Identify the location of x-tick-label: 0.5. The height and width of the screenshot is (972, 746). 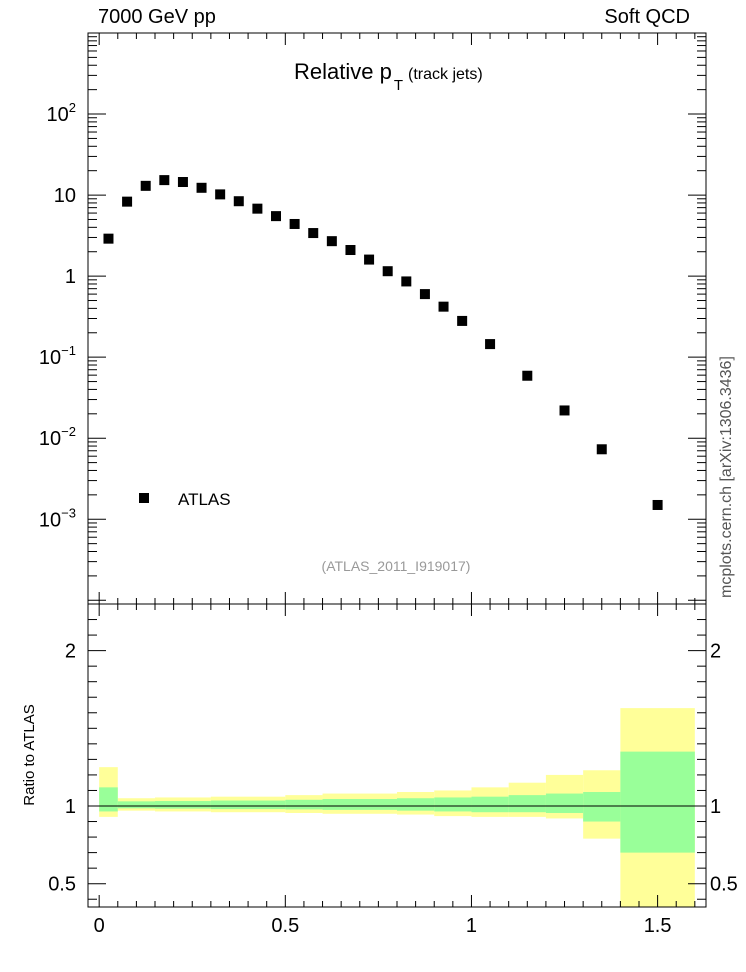
(285, 926).